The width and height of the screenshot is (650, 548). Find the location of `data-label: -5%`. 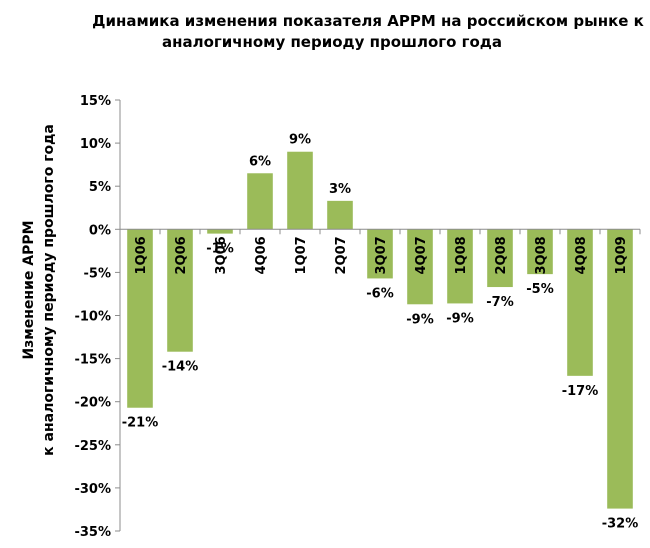

data-label: -5% is located at coordinates (539, 289).